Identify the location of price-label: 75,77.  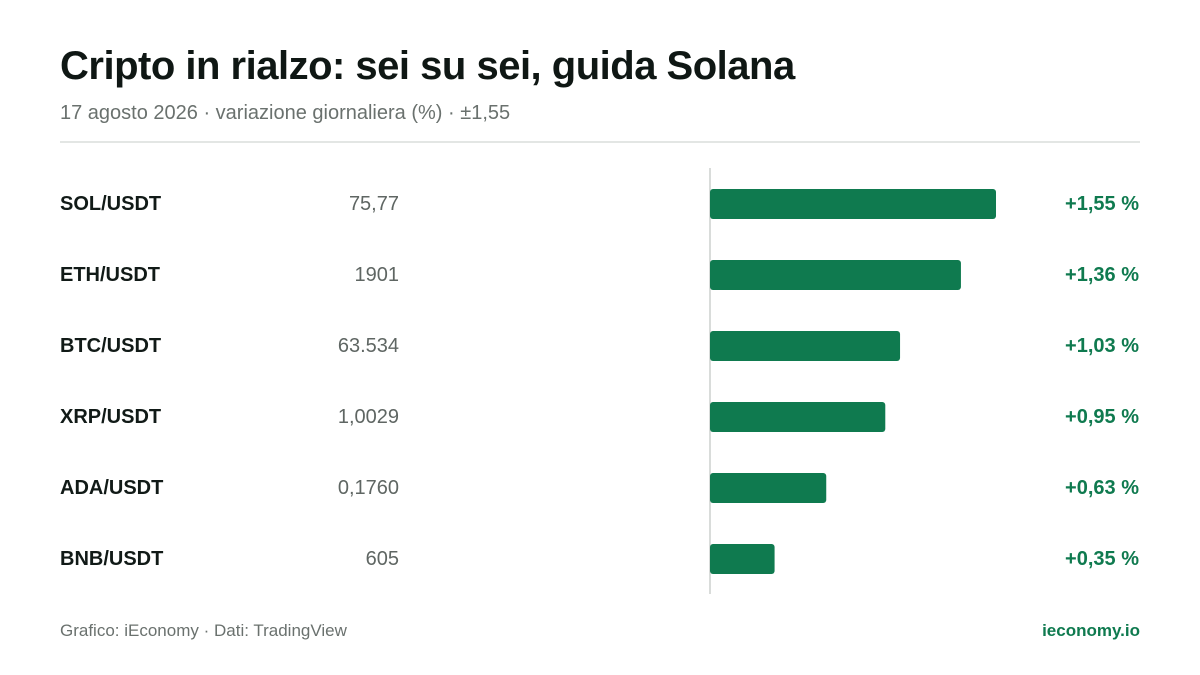
(374, 204).